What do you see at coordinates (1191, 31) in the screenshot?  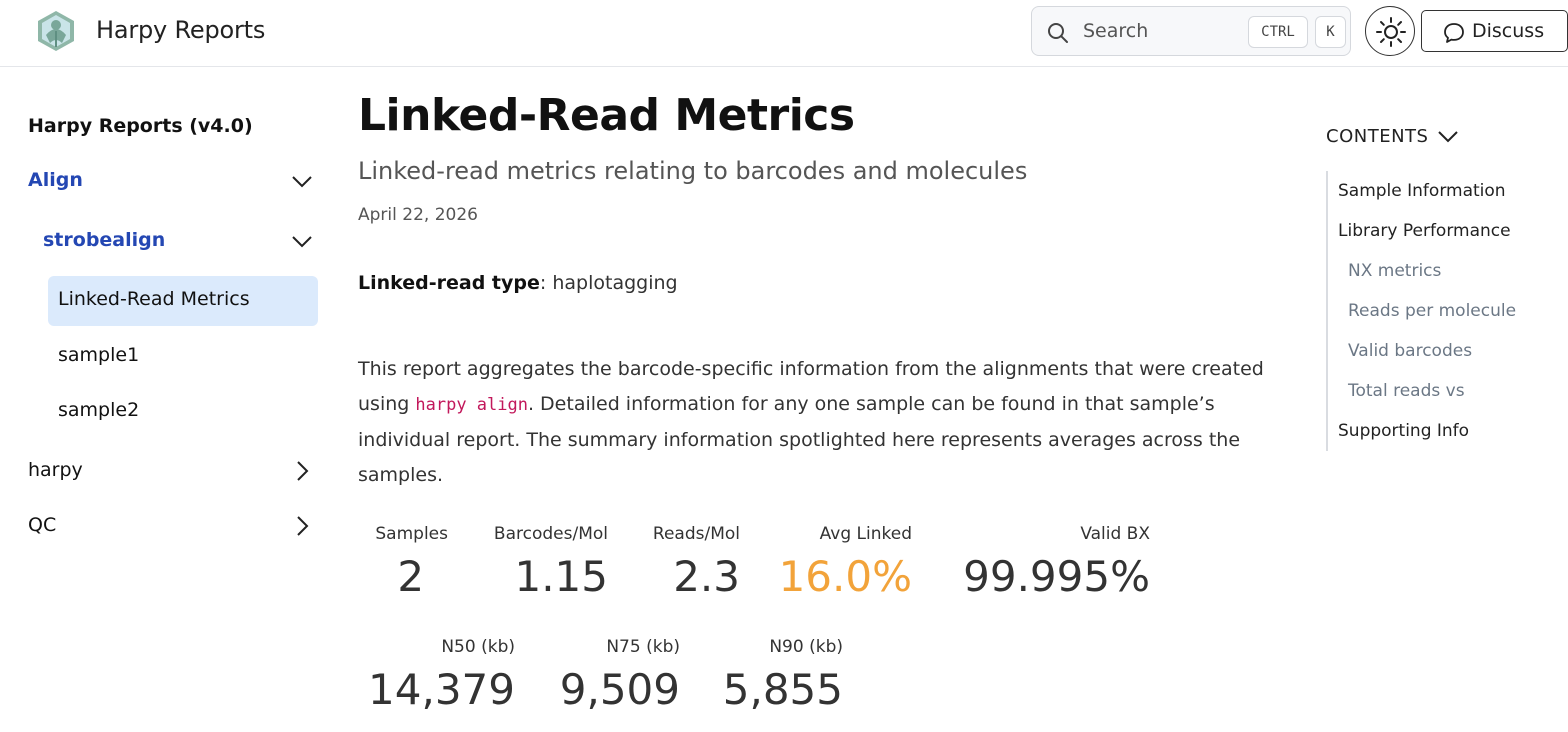 I see `search-button: Search CTRL K` at bounding box center [1191, 31].